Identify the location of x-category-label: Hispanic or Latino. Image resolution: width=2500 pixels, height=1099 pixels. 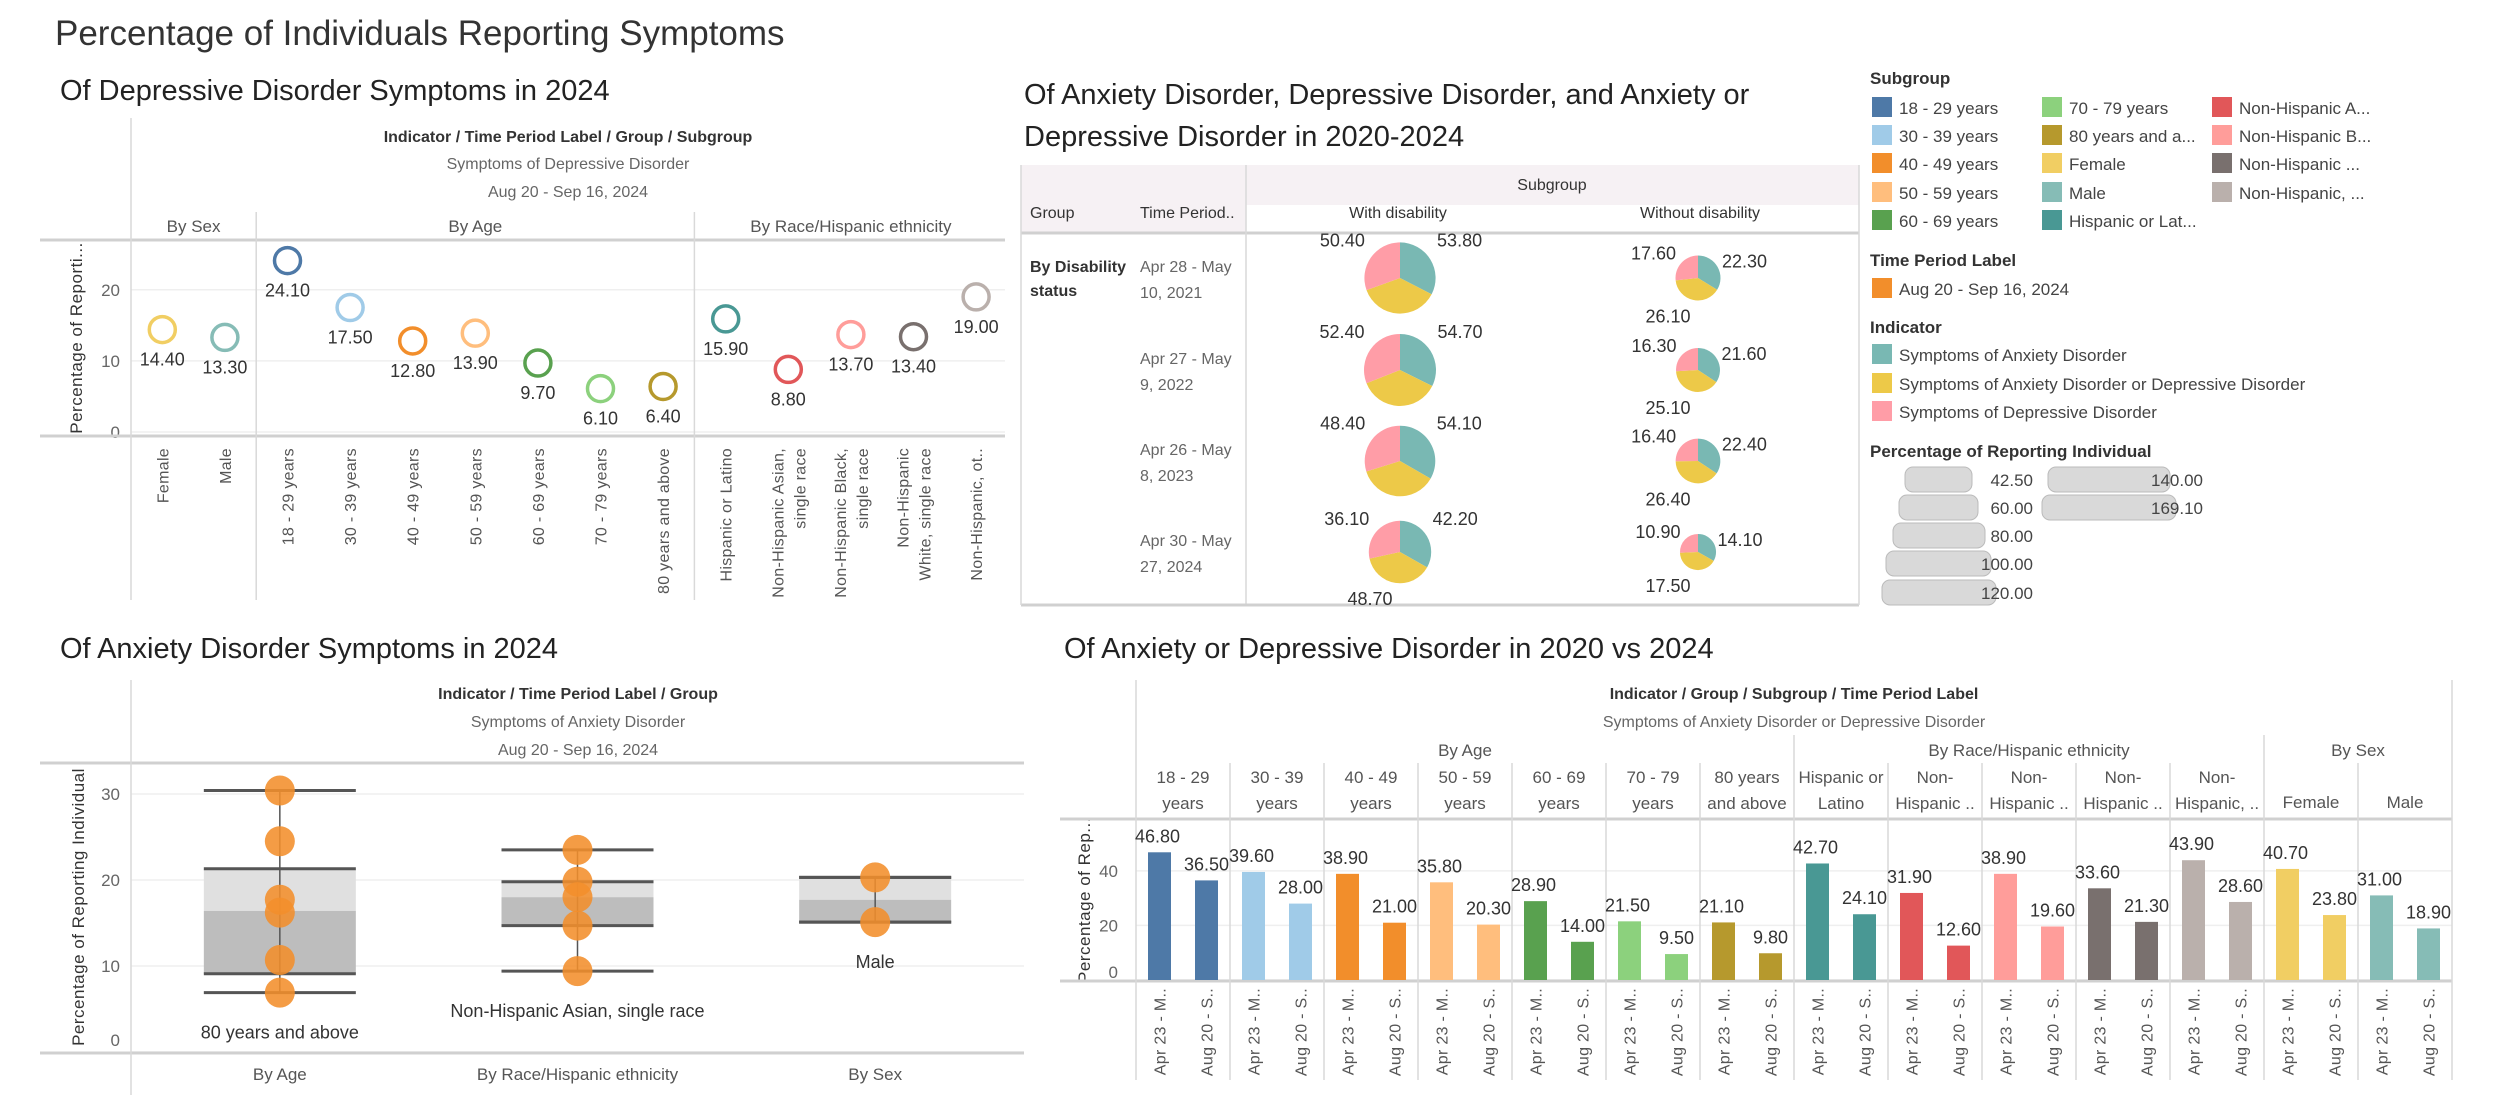
(727, 514).